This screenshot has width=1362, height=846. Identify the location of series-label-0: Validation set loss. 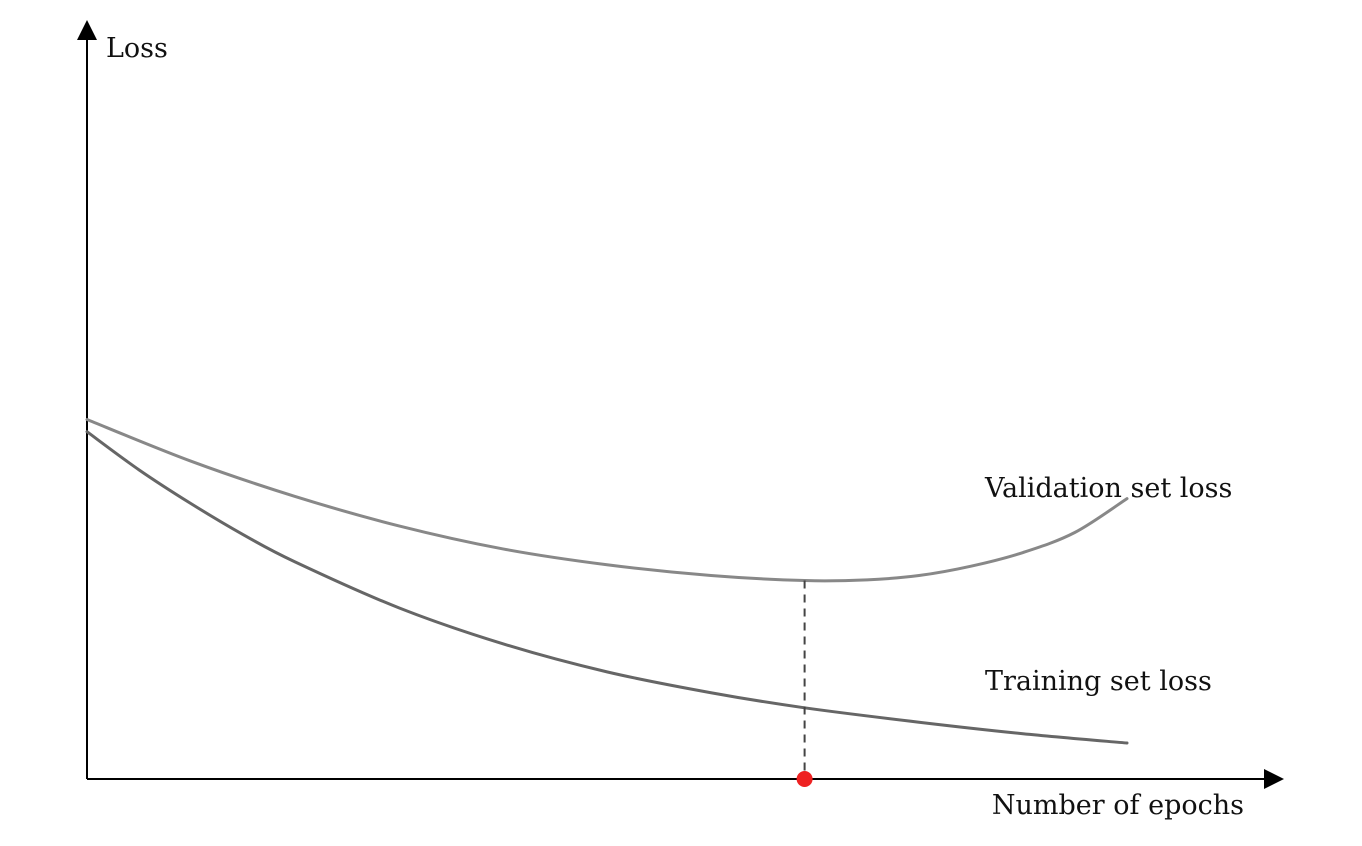
(1108, 488).